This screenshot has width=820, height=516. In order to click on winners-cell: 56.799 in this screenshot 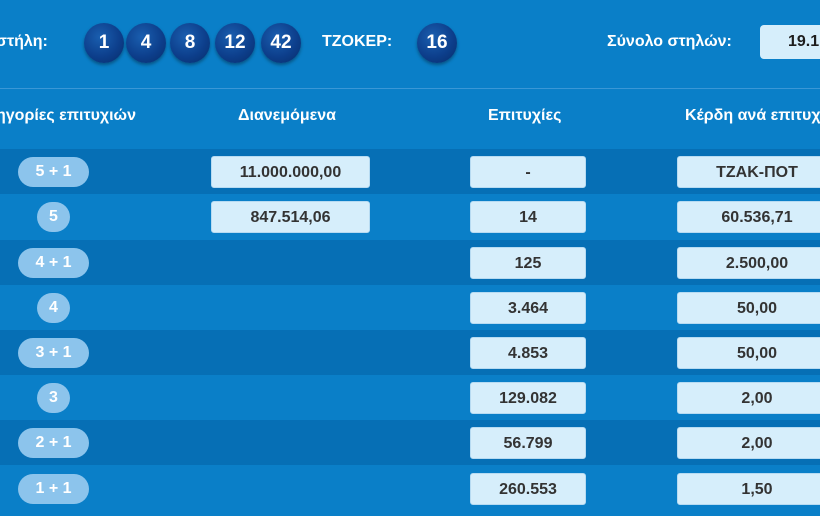, I will do `click(528, 443)`.